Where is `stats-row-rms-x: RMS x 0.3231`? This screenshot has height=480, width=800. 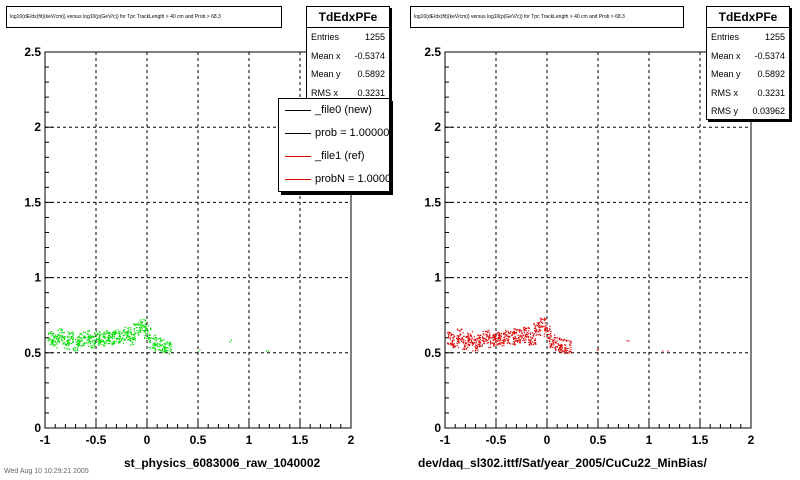 stats-row-rms-x: RMS x 0.3231 is located at coordinates (348, 93).